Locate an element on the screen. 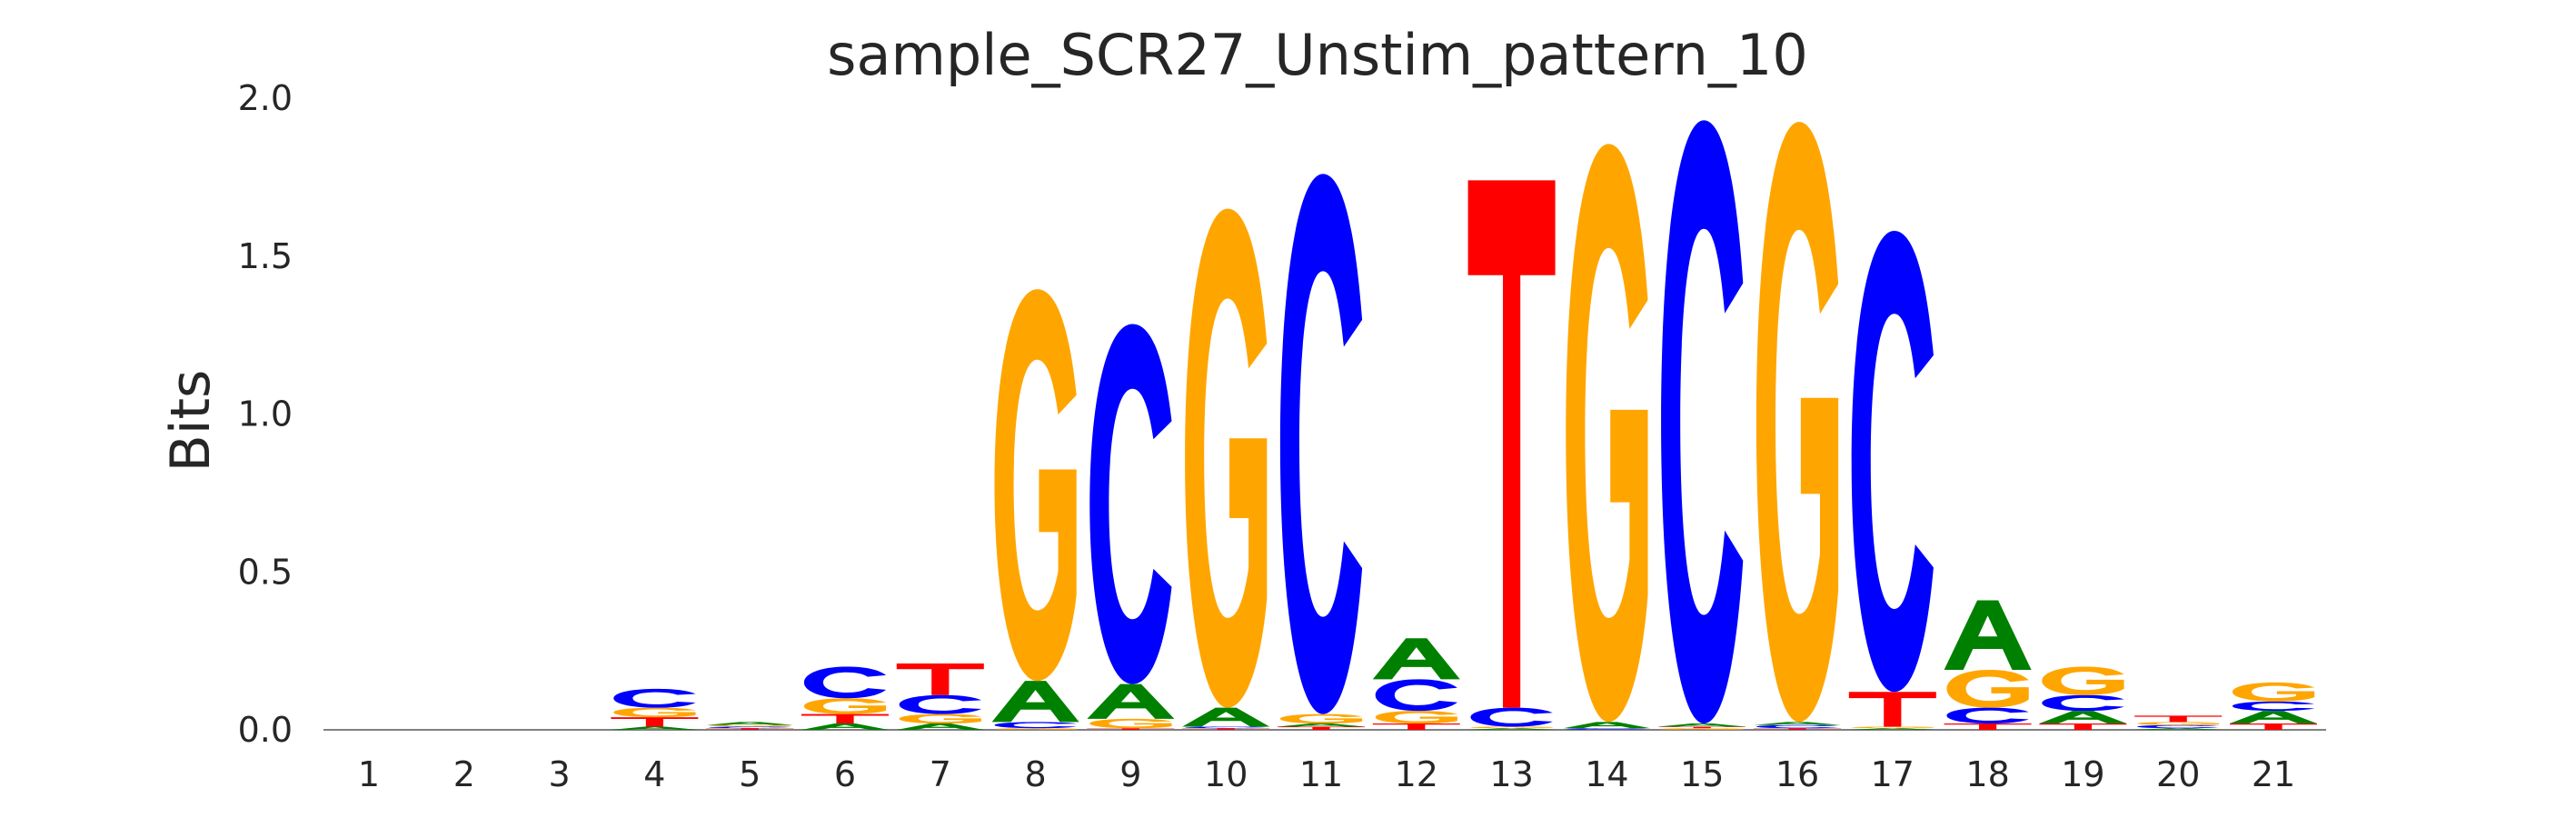 The height and width of the screenshot is (818, 2576). x-tick-label: 9 is located at coordinates (1130, 774).